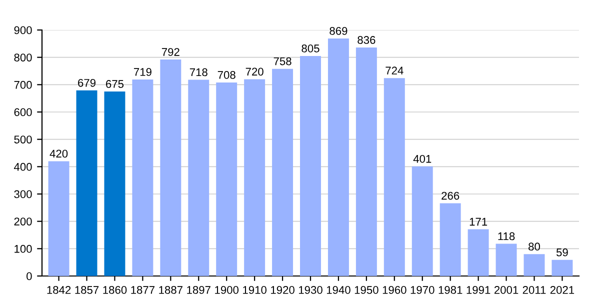 This screenshot has width=600, height=300. I want to click on data-label: 171, so click(479, 222).